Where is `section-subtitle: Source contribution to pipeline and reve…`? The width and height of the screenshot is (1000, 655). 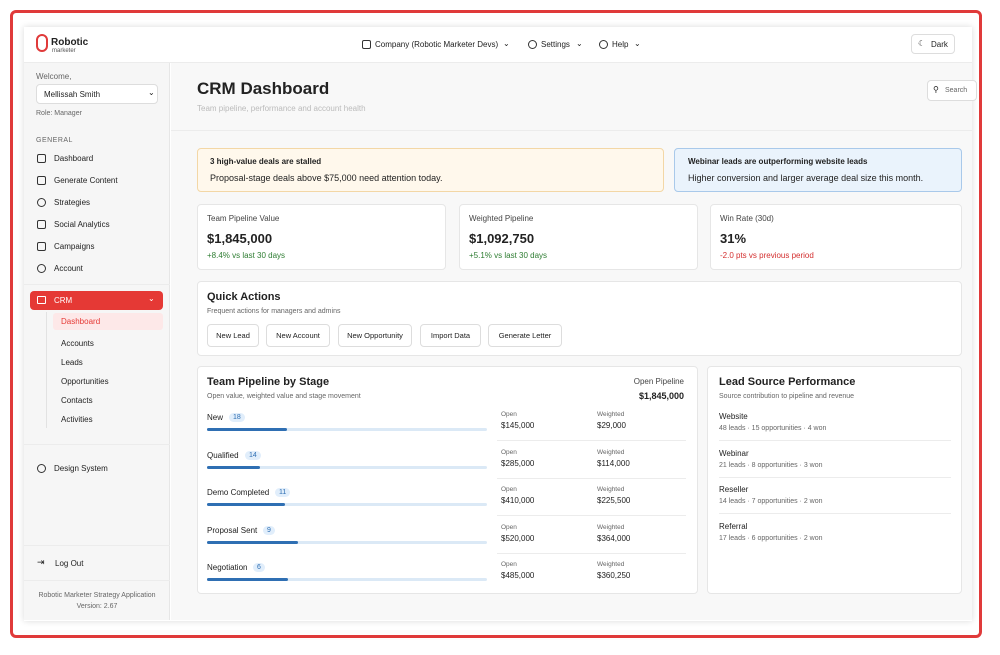 section-subtitle: Source contribution to pipeline and reve… is located at coordinates (787, 396).